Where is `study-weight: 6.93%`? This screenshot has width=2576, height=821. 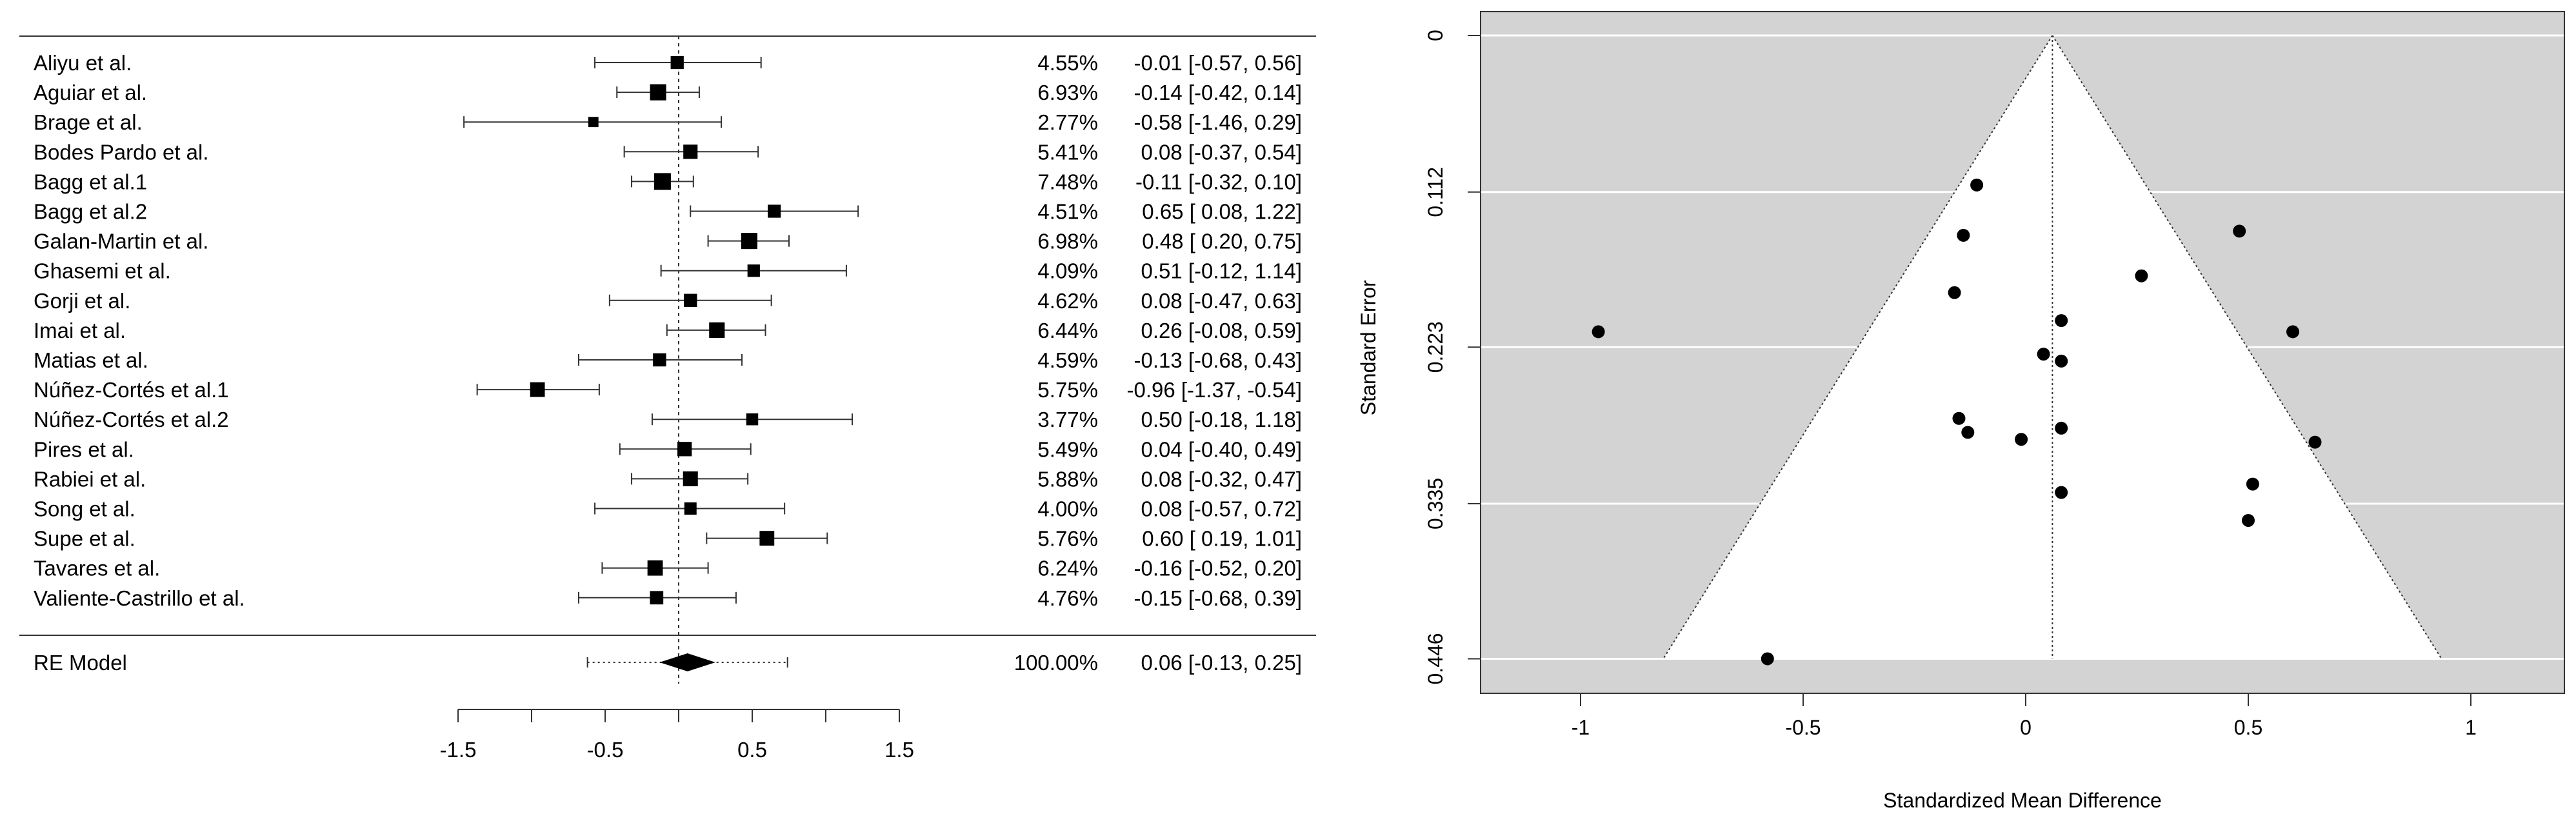
study-weight: 6.93% is located at coordinates (1067, 92).